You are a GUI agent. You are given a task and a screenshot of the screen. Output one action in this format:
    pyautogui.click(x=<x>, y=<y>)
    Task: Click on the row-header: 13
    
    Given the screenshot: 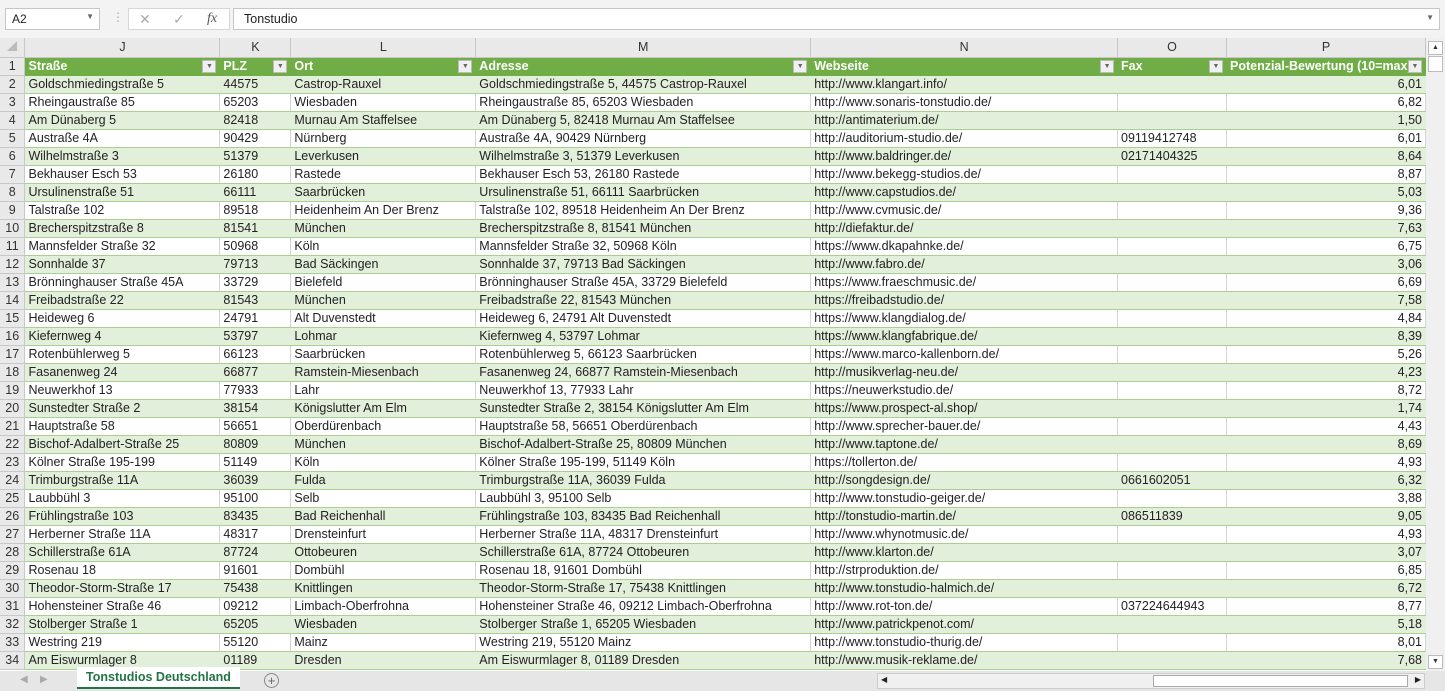 What is the action you would take?
    pyautogui.click(x=13, y=282)
    